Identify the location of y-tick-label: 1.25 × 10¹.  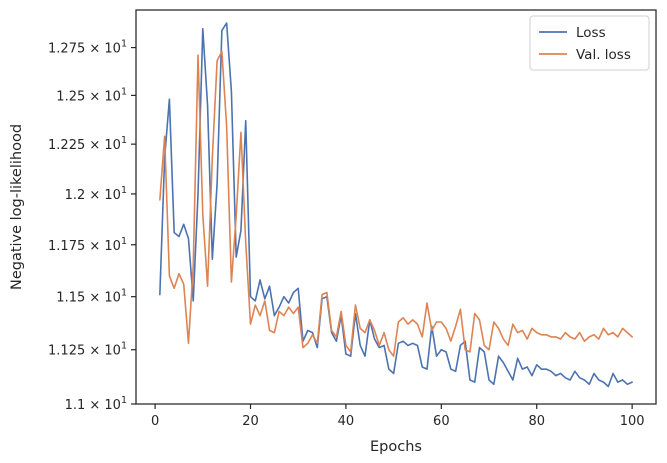
(91, 95).